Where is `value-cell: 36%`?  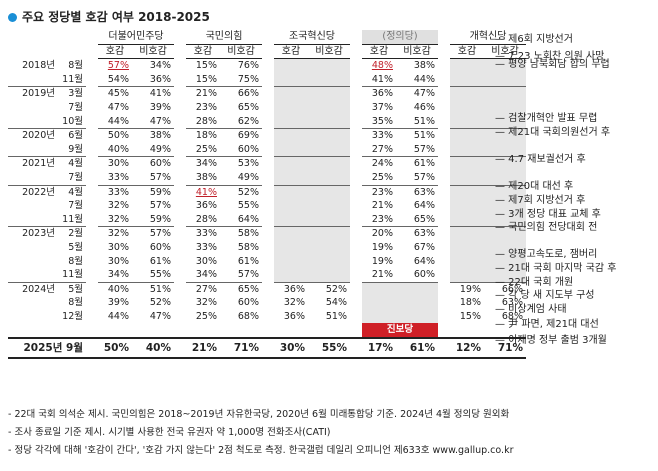 value-cell: 36% is located at coordinates (291, 289).